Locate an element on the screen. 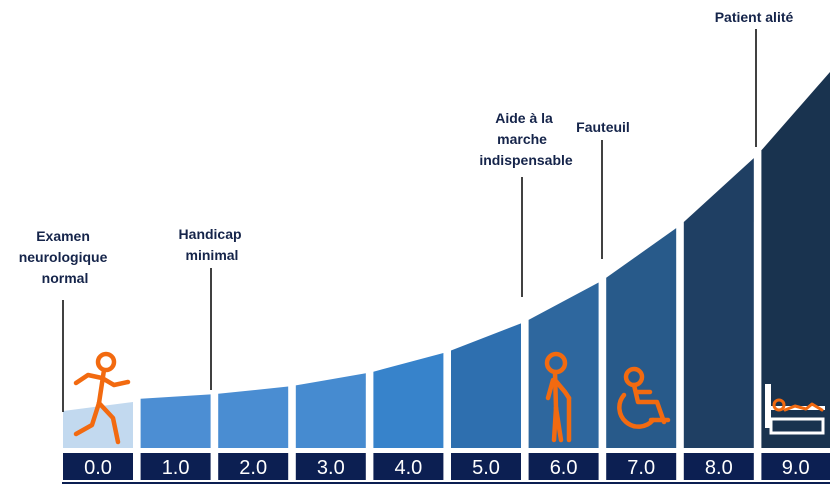  annotation-line: normal is located at coordinates (65, 278).